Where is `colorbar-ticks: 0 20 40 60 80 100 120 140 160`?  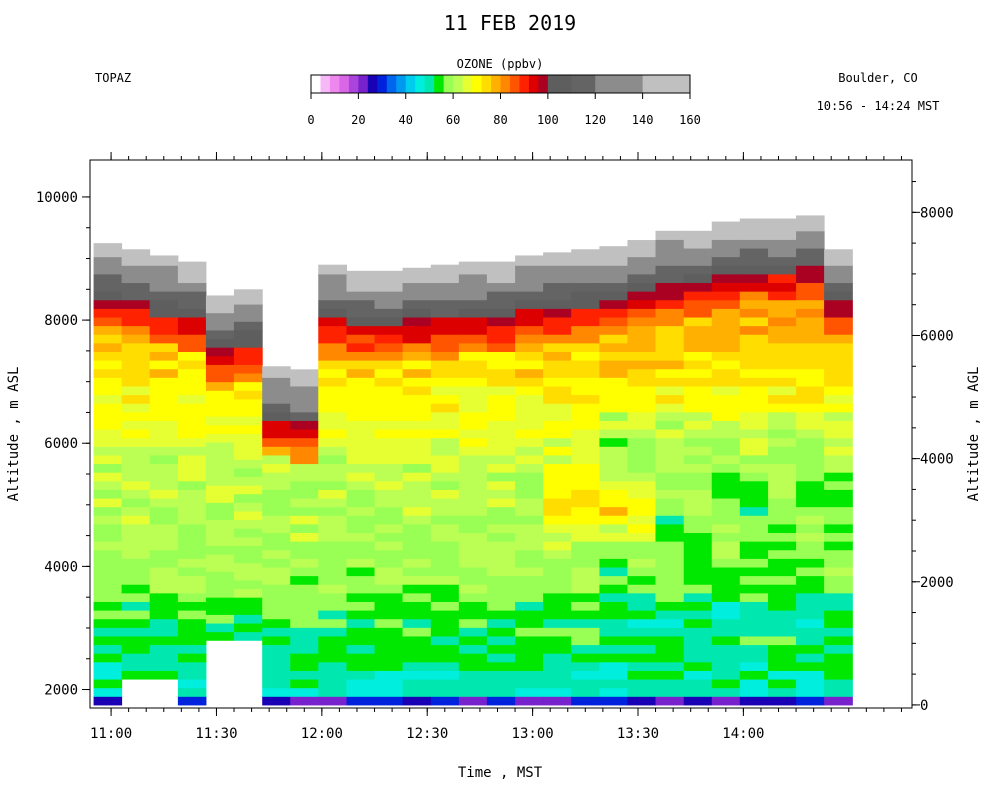 colorbar-ticks: 0 20 40 60 80 100 120 140 160 is located at coordinates (504, 110).